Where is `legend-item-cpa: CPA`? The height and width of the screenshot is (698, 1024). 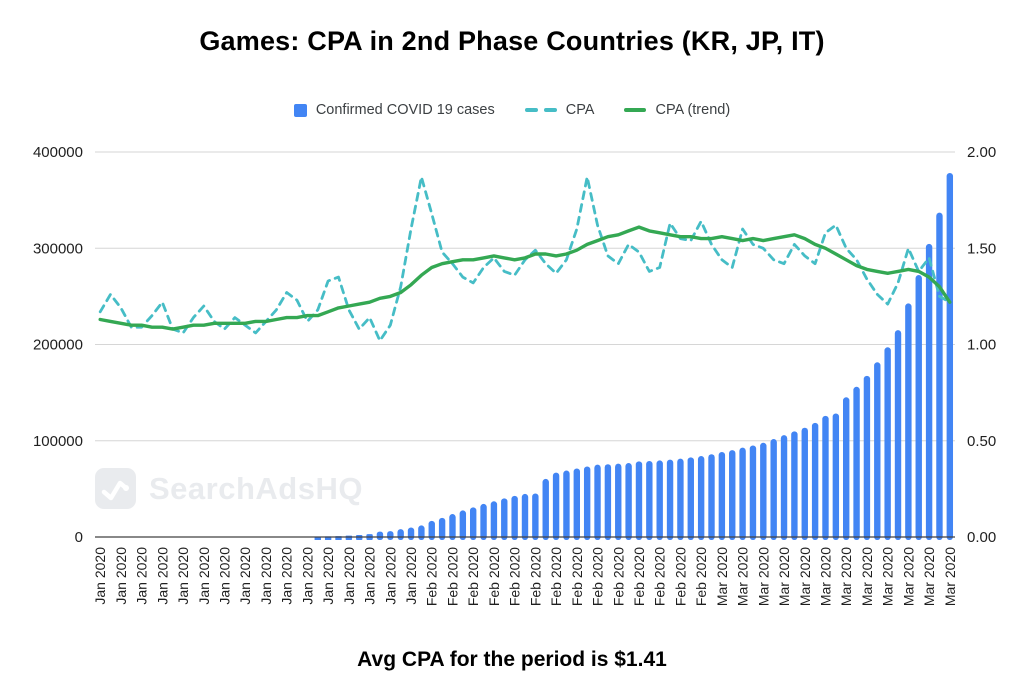
legend-item-cpa: CPA is located at coordinates (559, 110).